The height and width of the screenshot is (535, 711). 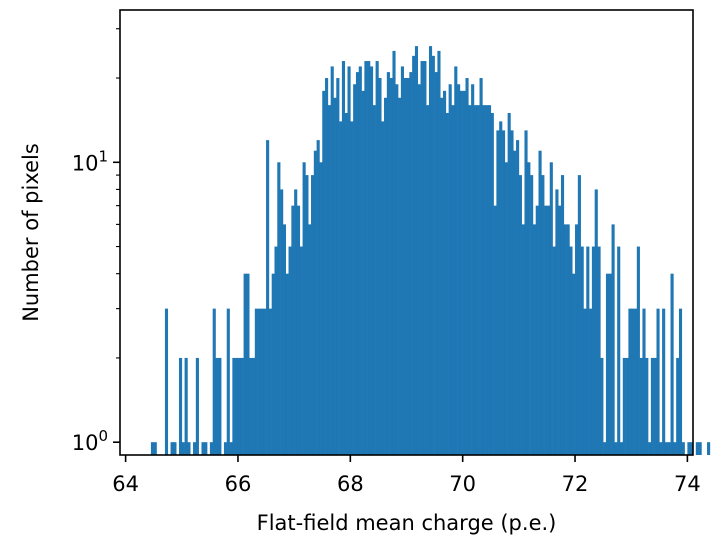 What do you see at coordinates (96, 241) in the screenshot?
I see `y-axis: 10⁰ 10¹` at bounding box center [96, 241].